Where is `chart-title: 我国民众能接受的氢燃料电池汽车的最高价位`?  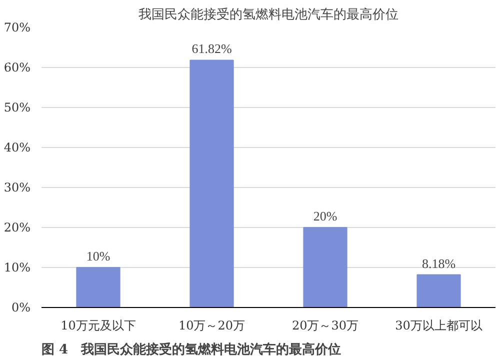 chart-title: 我国民众能接受的氢燃料电池汽车的最高价位 is located at coordinates (268, 14).